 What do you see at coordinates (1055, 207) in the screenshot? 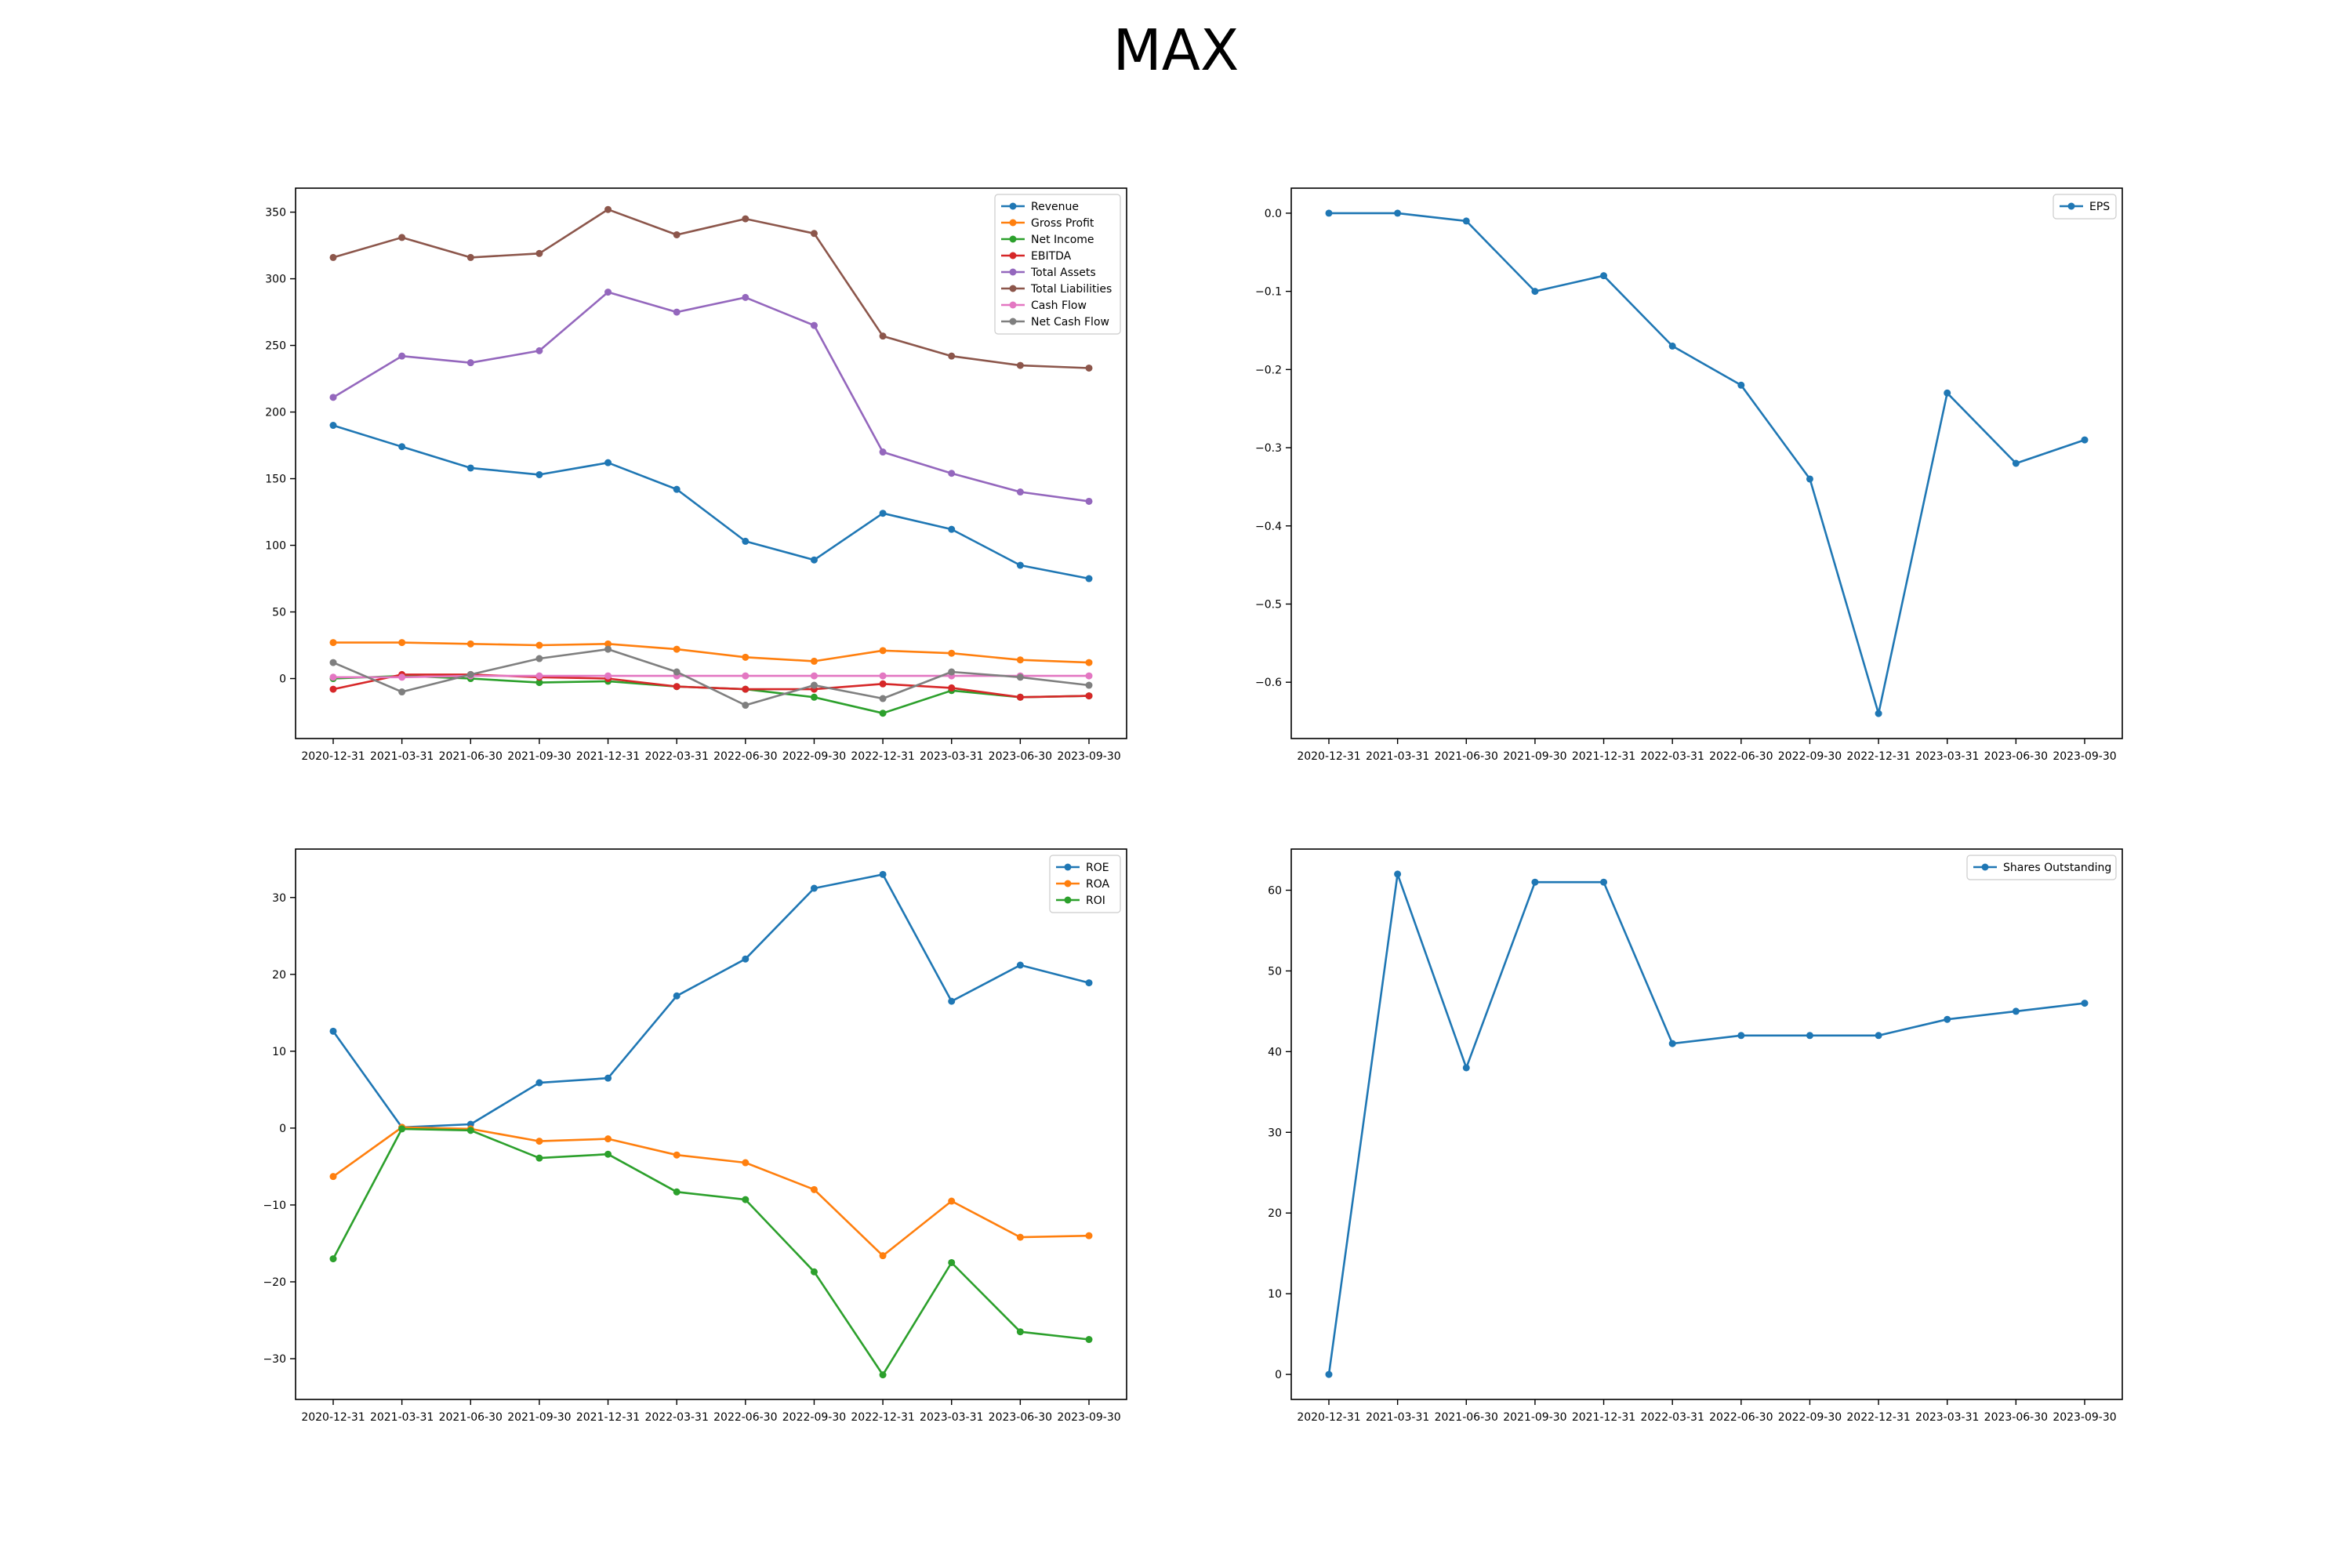
I see `legend-label: Revenue` at bounding box center [1055, 207].